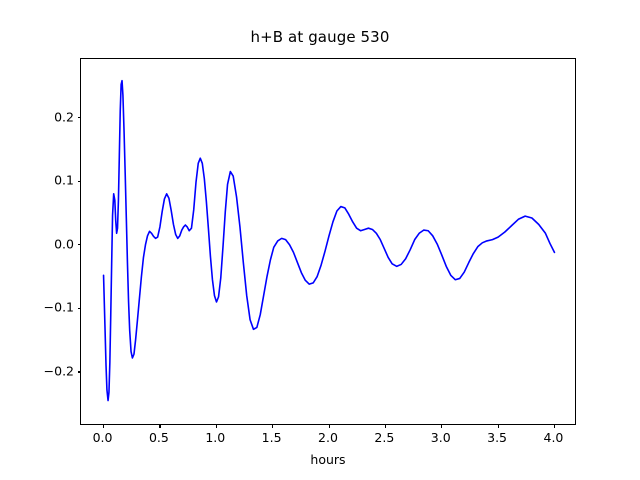 The image size is (640, 480). I want to click on x-tick-label: 4.0, so click(553, 437).